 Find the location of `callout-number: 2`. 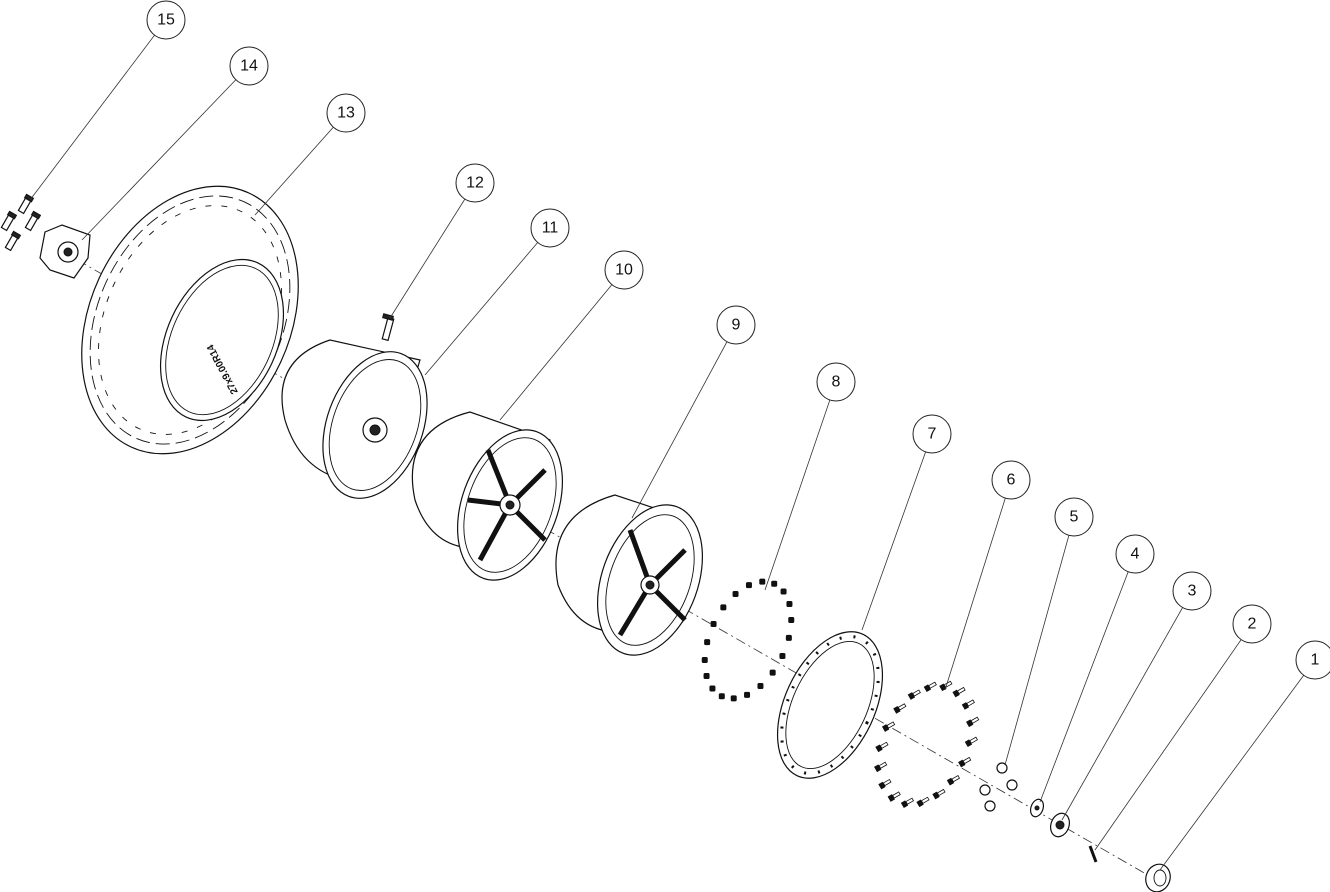

callout-number: 2 is located at coordinates (1252, 624).